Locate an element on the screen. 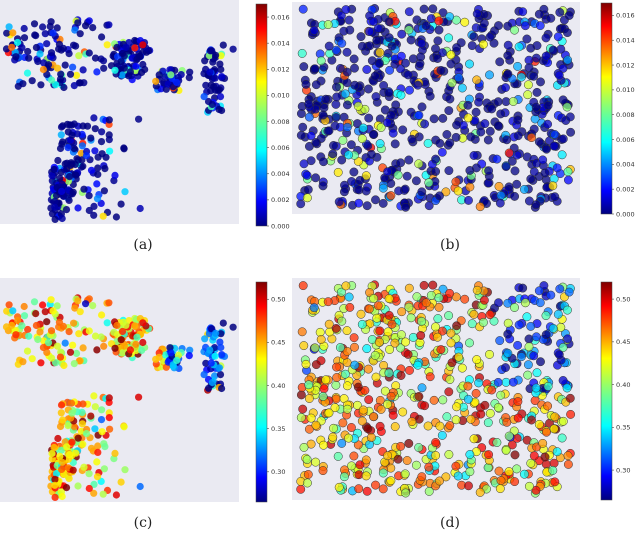  colorbar-tick-label: 0.014 is located at coordinates (280, 43).